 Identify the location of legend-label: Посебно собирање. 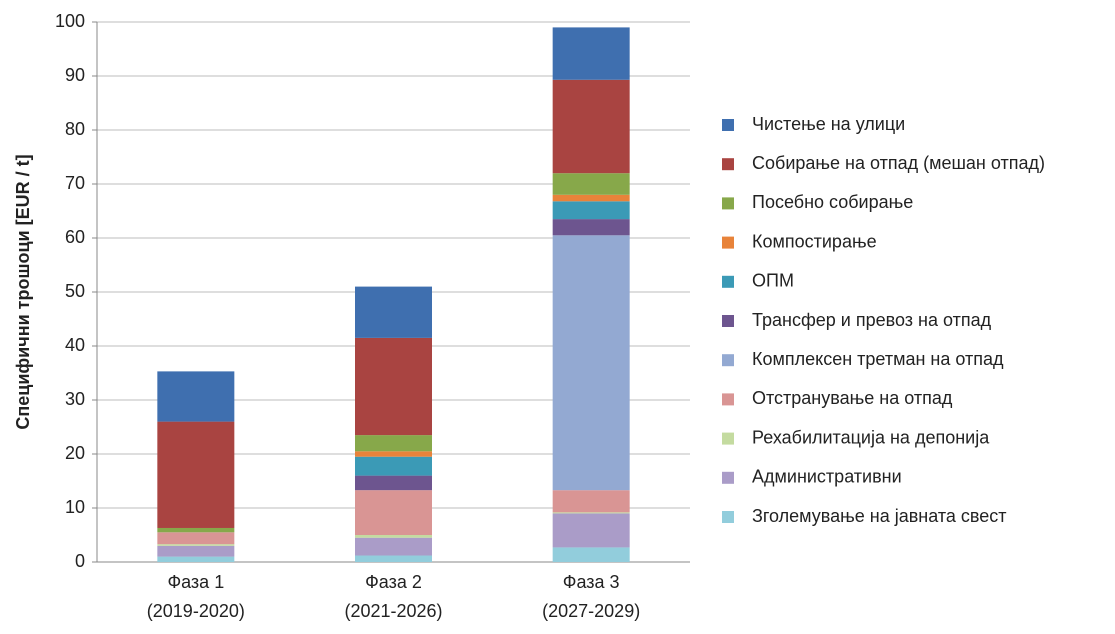
(832, 202).